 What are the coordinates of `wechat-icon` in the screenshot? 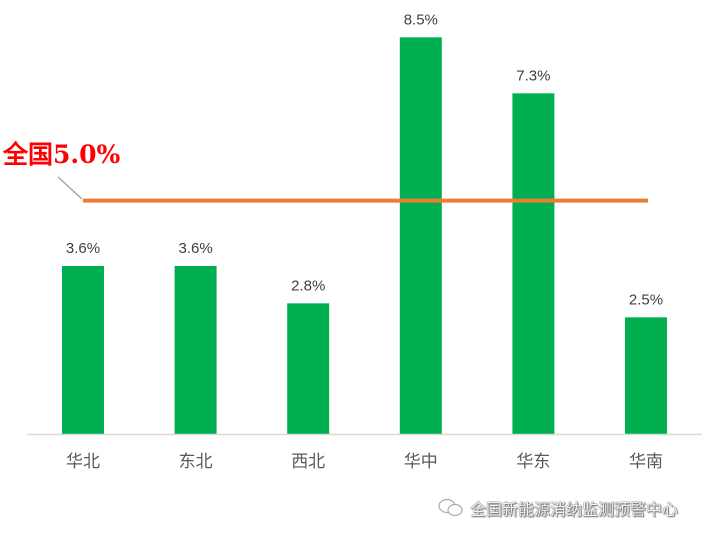 It's located at (450, 507).